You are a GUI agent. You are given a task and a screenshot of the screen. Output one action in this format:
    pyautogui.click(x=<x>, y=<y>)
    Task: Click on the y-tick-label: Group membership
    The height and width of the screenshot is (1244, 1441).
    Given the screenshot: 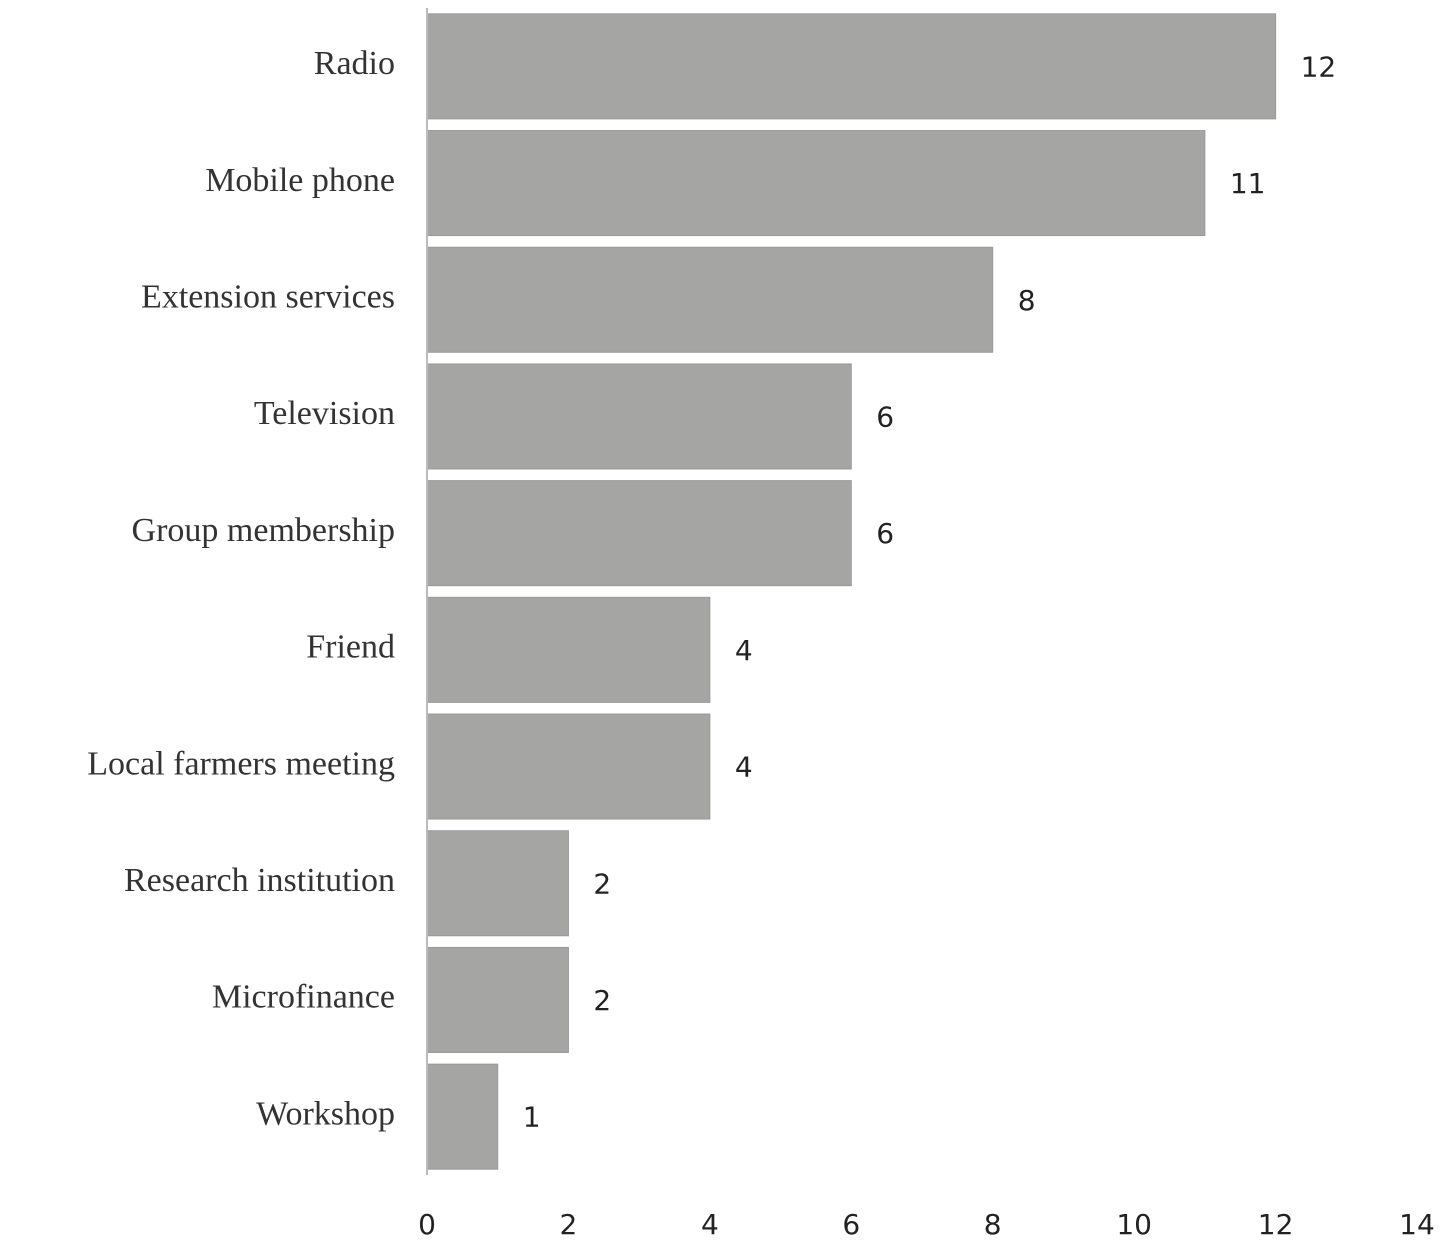 What is the action you would take?
    pyautogui.click(x=263, y=530)
    